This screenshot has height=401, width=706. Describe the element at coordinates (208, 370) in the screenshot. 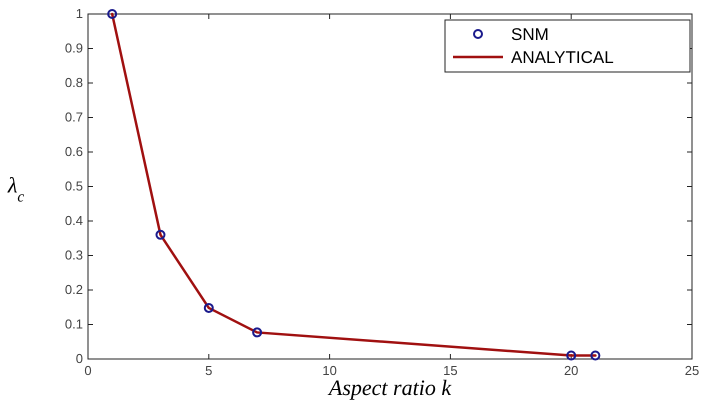

I see `x-tick-label: 5` at that location.